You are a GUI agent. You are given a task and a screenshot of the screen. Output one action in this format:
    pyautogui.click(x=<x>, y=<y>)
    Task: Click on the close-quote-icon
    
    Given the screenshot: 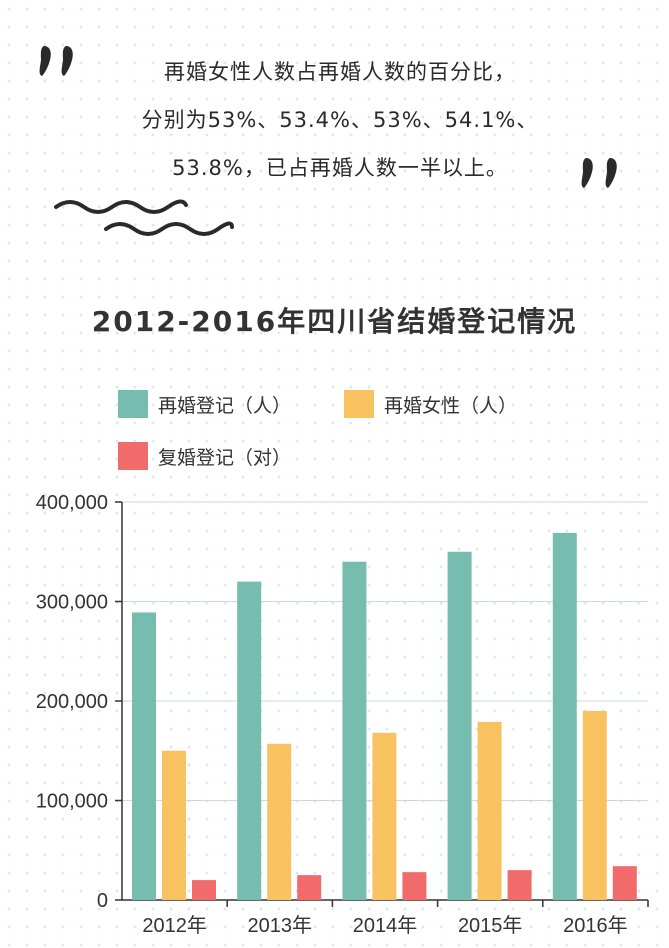 What is the action you would take?
    pyautogui.click(x=599, y=173)
    